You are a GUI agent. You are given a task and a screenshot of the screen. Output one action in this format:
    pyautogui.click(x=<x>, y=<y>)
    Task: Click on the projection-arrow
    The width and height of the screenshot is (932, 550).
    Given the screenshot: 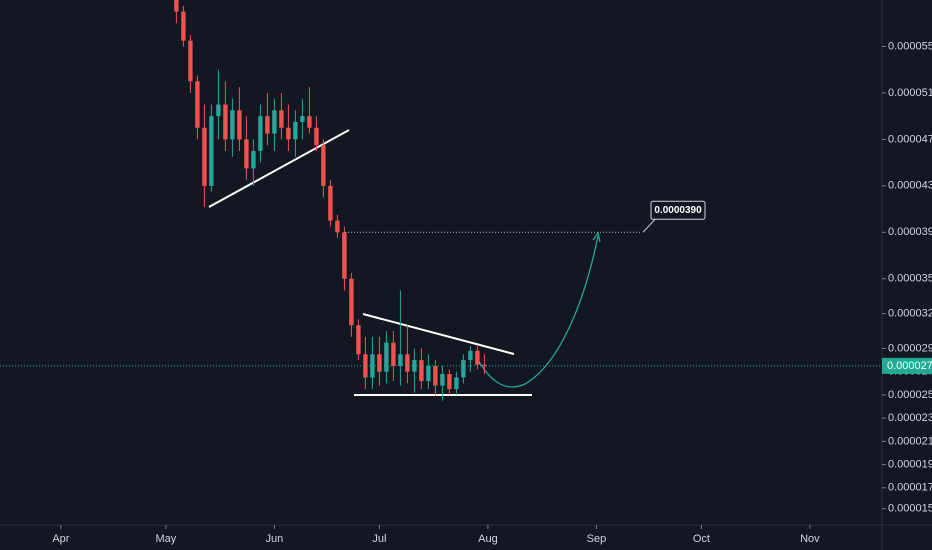 What is the action you would take?
    pyautogui.click(x=596, y=237)
    